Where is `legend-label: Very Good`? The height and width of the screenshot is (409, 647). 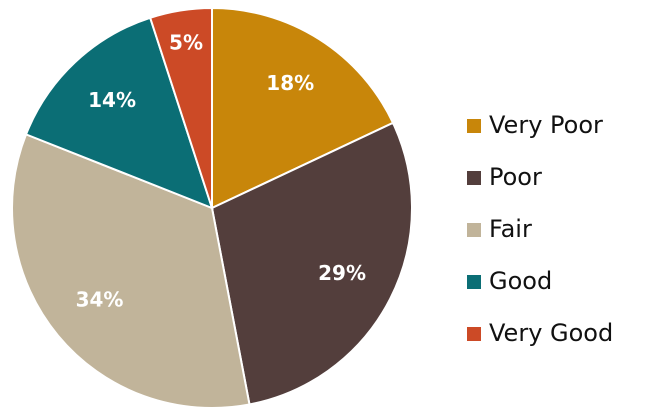
legend-label: Very Good is located at coordinates (551, 333).